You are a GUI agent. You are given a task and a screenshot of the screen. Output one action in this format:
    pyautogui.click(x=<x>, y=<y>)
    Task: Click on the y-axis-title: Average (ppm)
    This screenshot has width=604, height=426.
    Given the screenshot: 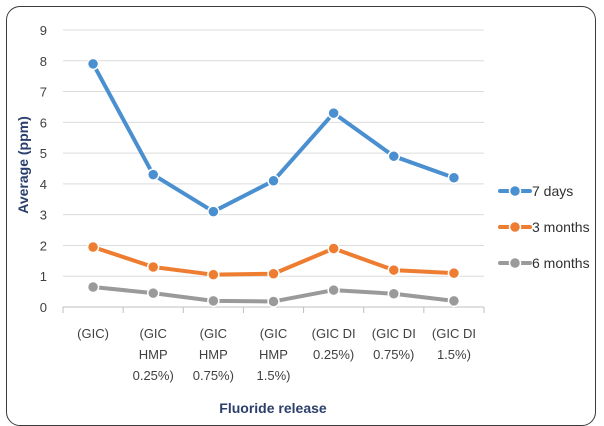 What is the action you would take?
    pyautogui.click(x=23, y=165)
    